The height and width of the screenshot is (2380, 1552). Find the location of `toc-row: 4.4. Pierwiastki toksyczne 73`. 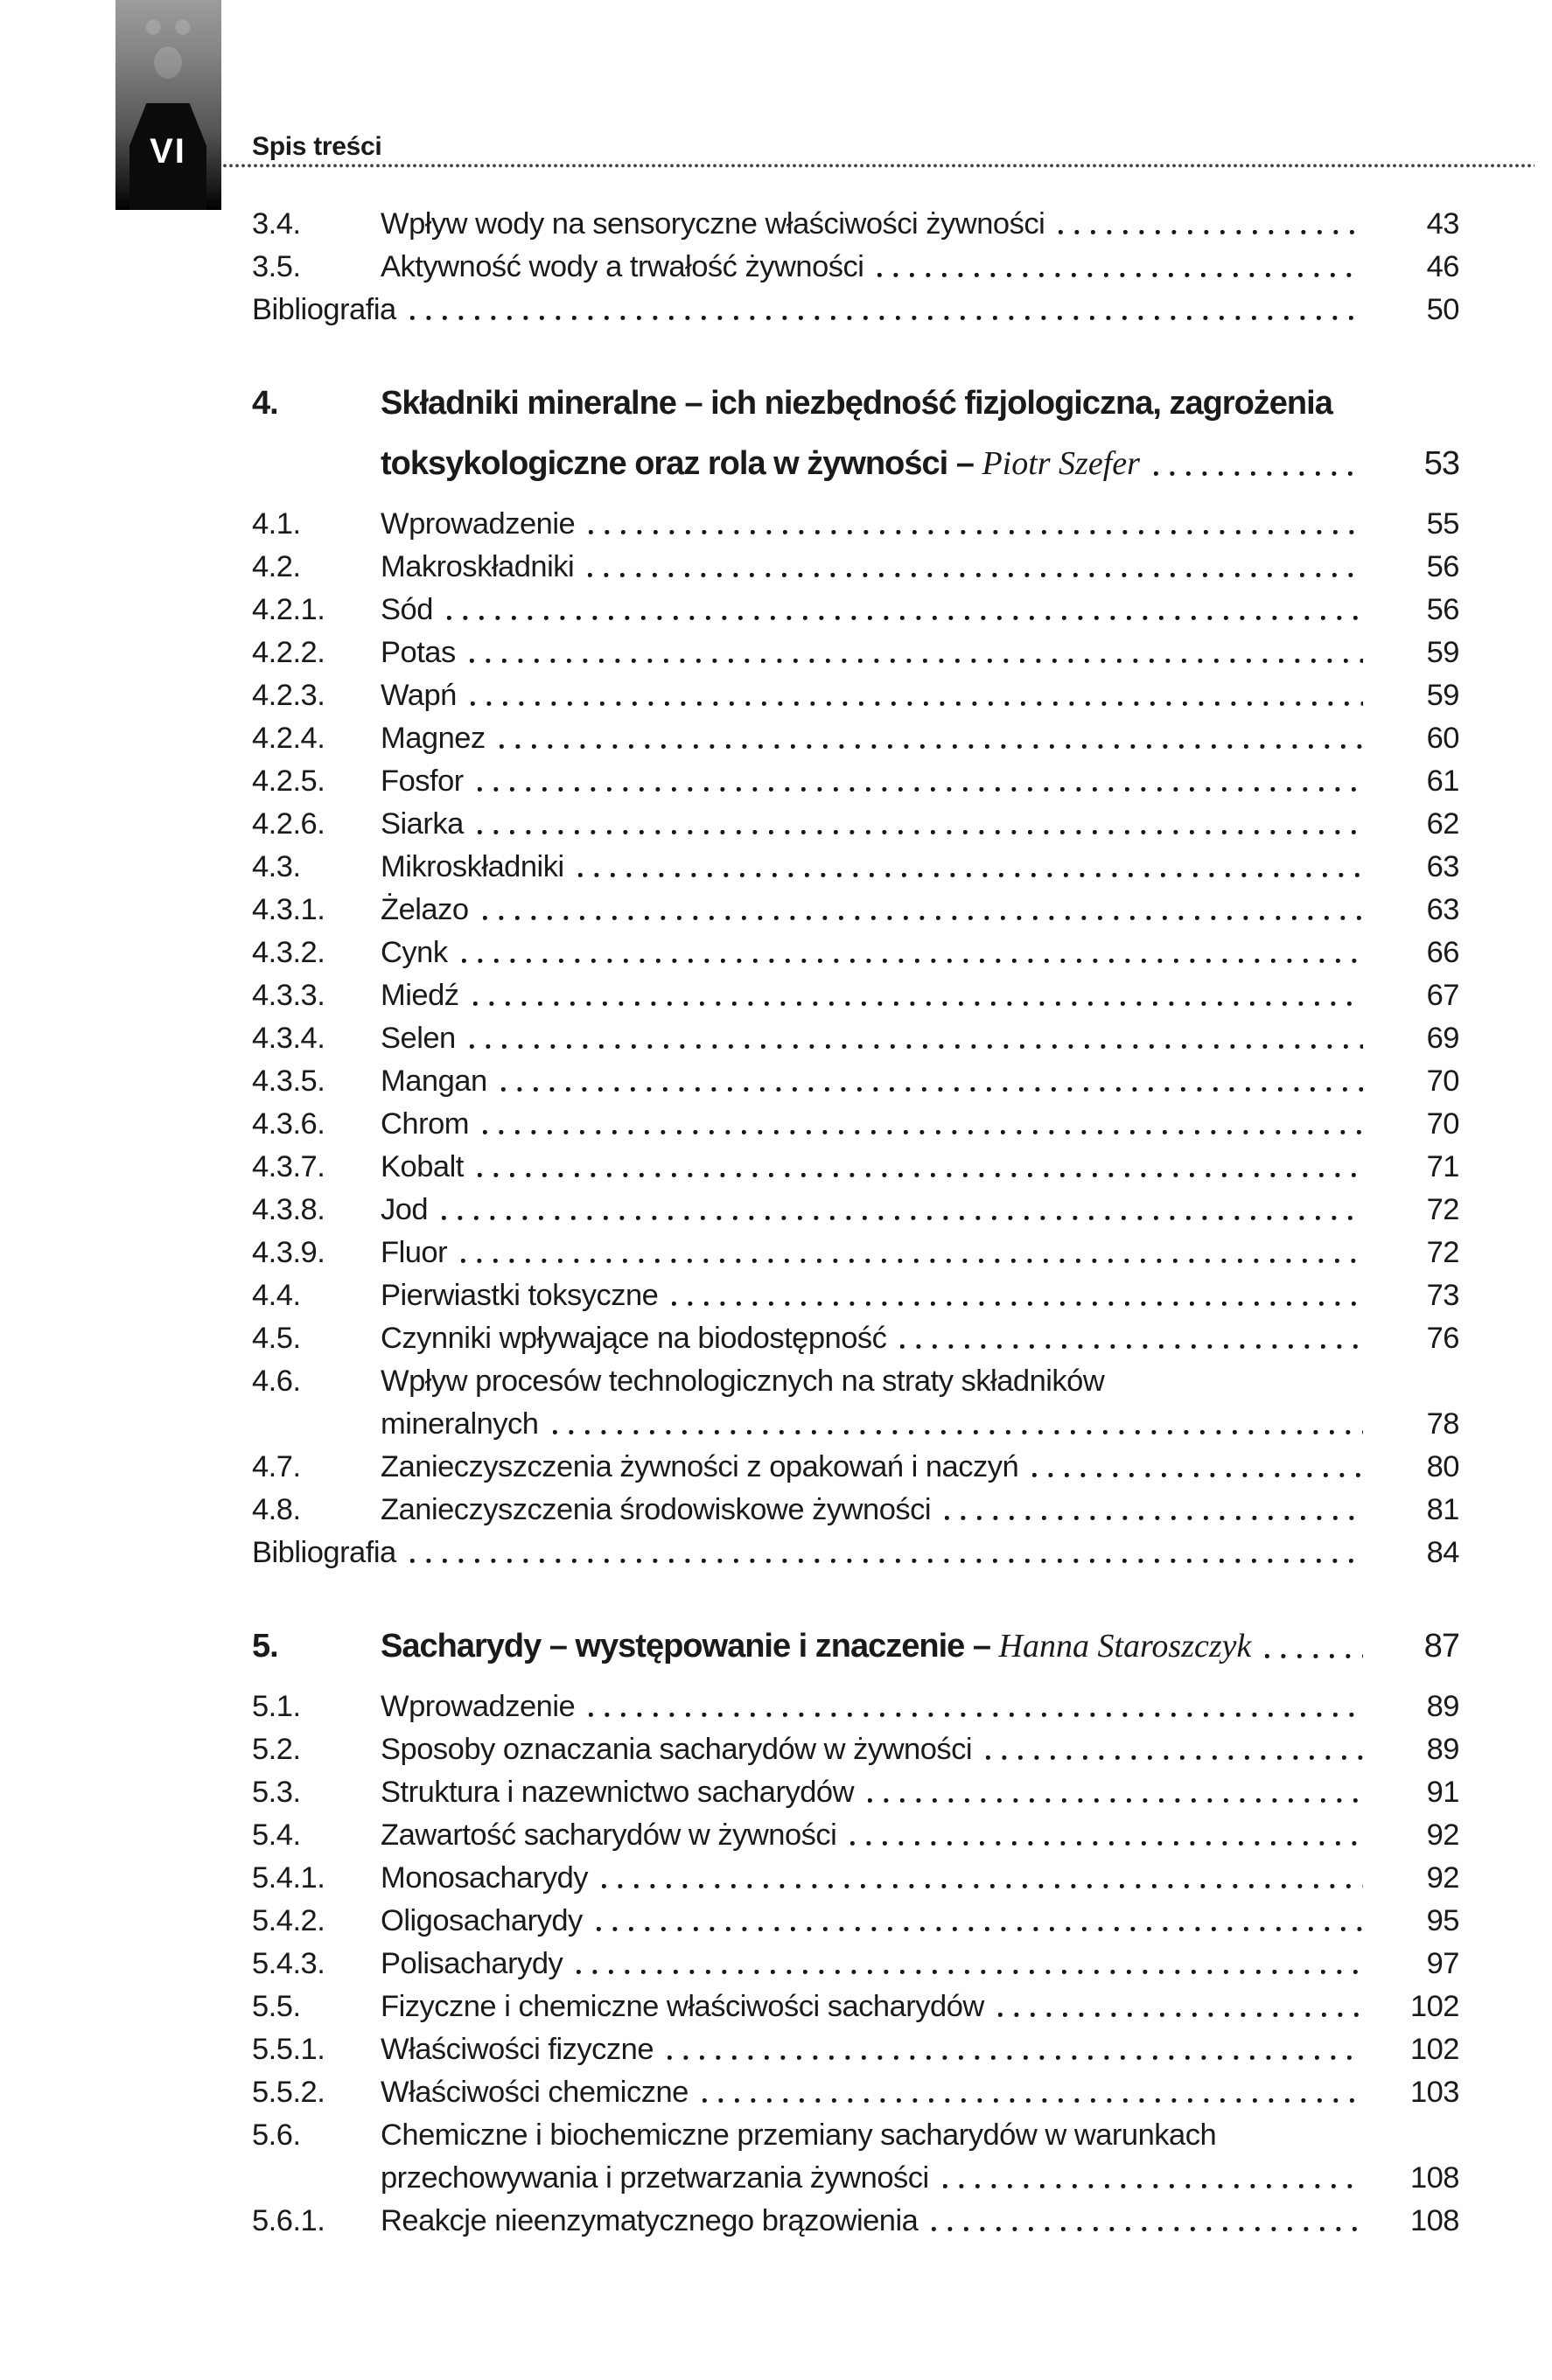

toc-row: 4.4. Pierwiastki toksyczne 73 is located at coordinates (856, 1295).